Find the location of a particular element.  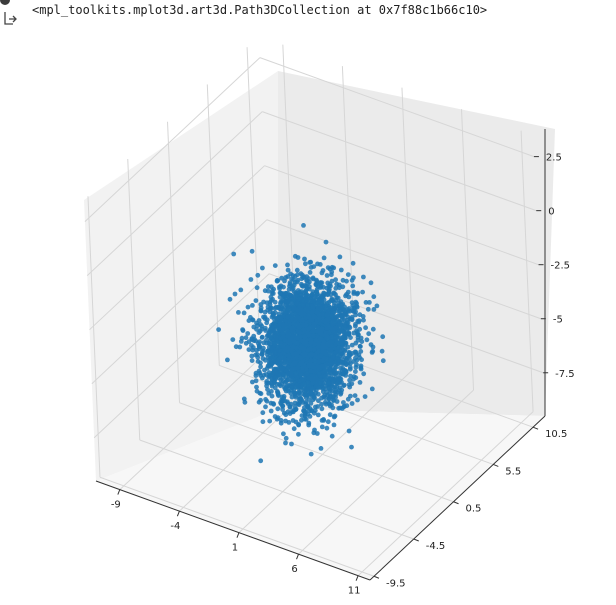

x-tick-label: 1 is located at coordinates (235, 548).